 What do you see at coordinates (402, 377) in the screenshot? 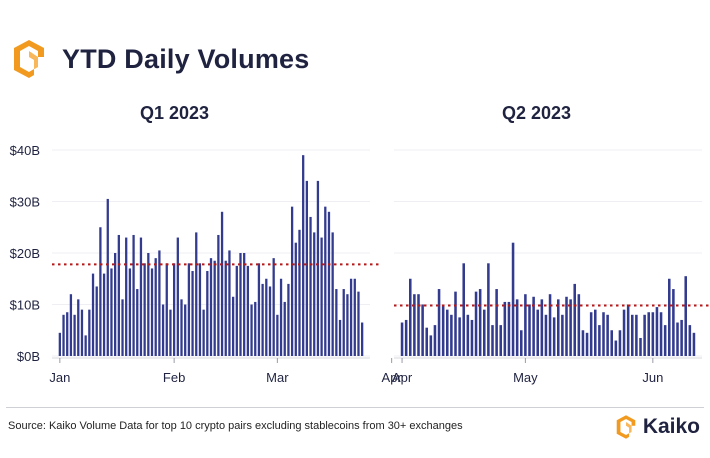
I see `x-tick-label: Apr` at bounding box center [402, 377].